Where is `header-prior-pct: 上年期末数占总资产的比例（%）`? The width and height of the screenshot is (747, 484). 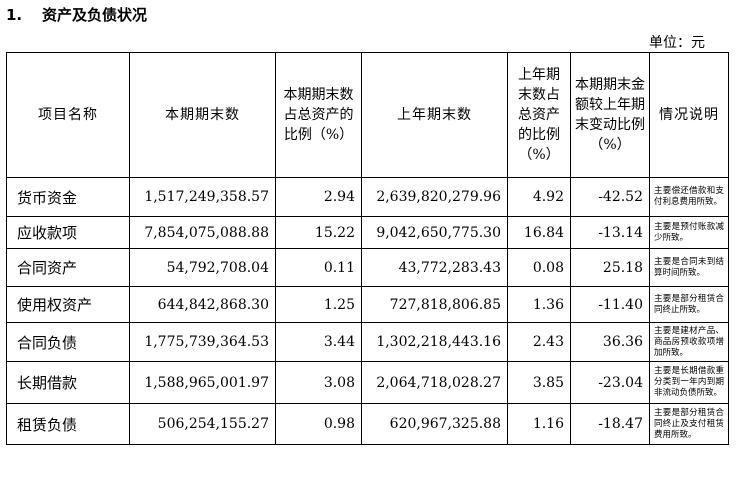 header-prior-pct: 上年期末数占总资产的比例（%） is located at coordinates (539, 115).